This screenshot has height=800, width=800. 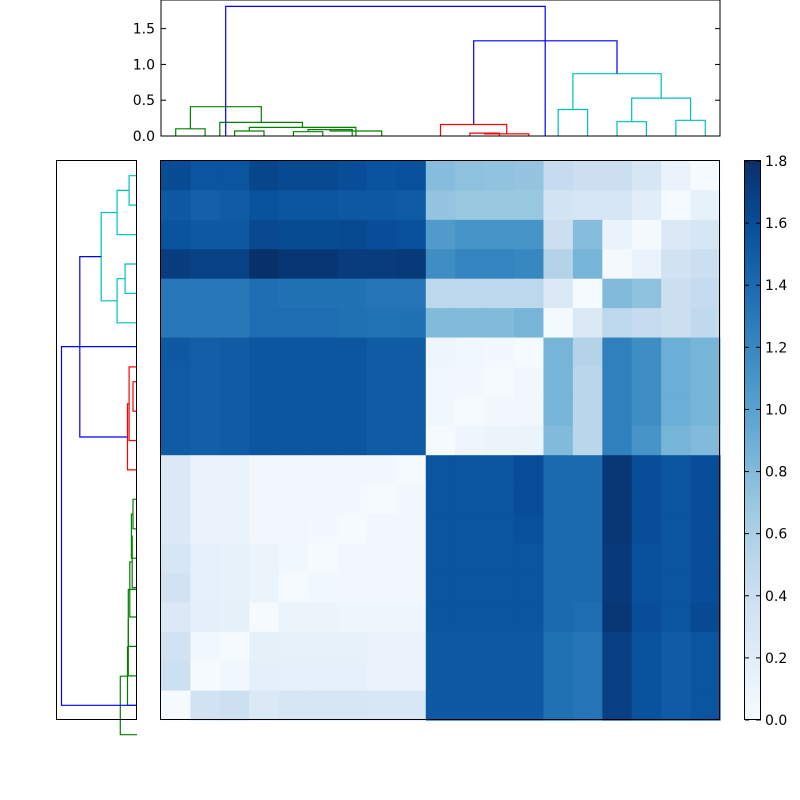 I want to click on colorbar: 0.0 0.2 0.4 0.6 0.8 1.0 1.2 1.4 1.6 1.8, so click(x=765, y=441).